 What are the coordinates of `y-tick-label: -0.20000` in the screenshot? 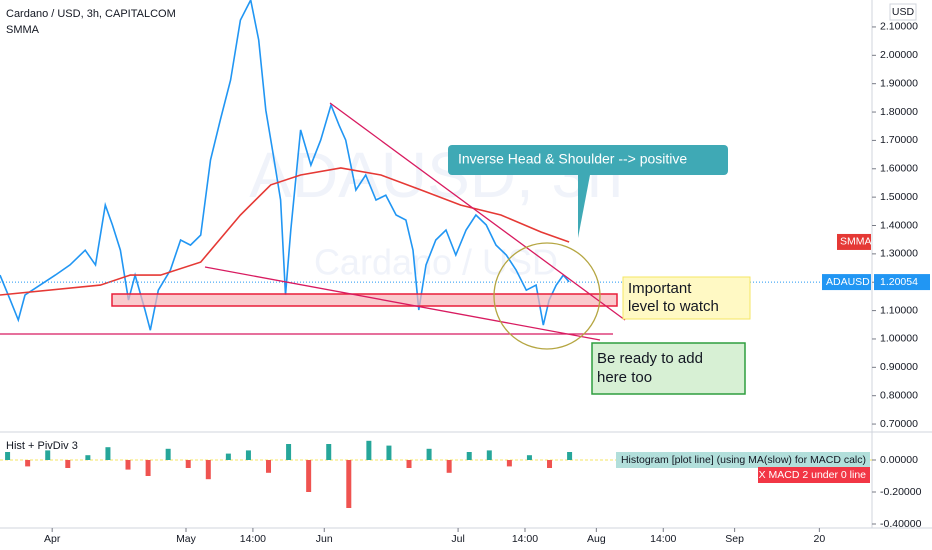 It's located at (901, 492).